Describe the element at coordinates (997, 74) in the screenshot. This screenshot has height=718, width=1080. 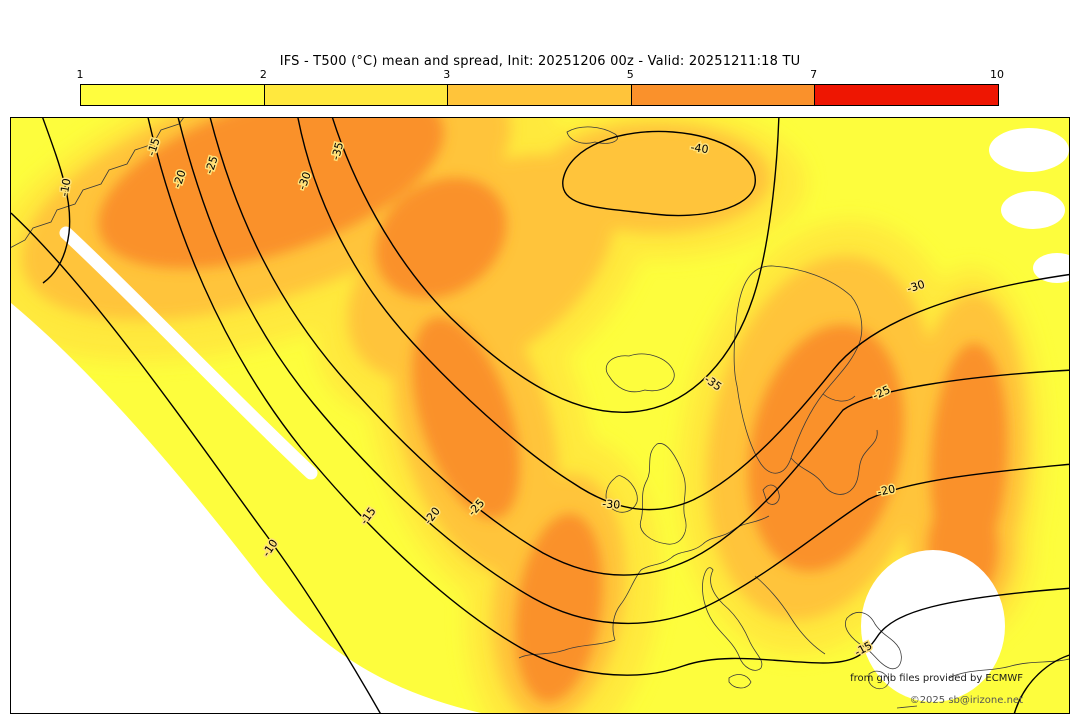
I see `legend-tick: 10` at that location.